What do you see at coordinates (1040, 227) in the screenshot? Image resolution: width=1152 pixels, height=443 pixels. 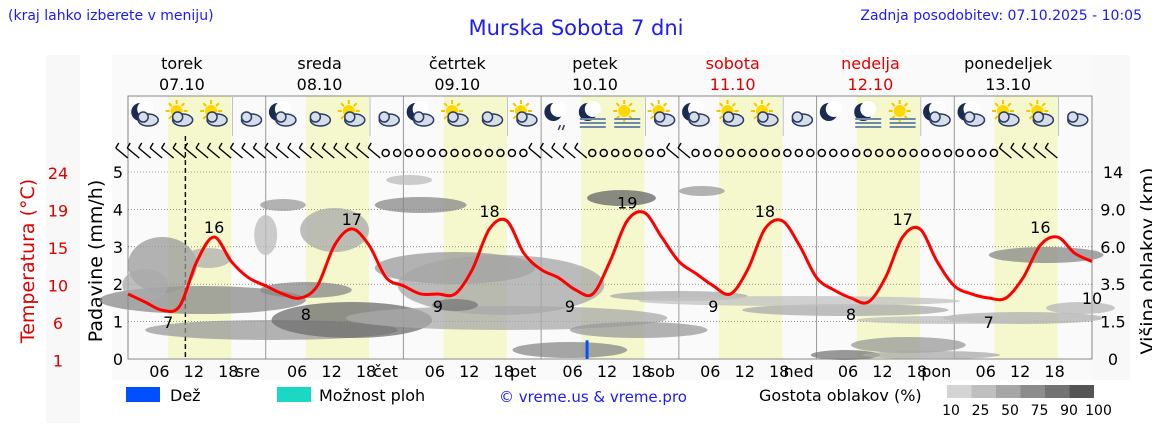 I see `temperature-label: 16` at bounding box center [1040, 227].